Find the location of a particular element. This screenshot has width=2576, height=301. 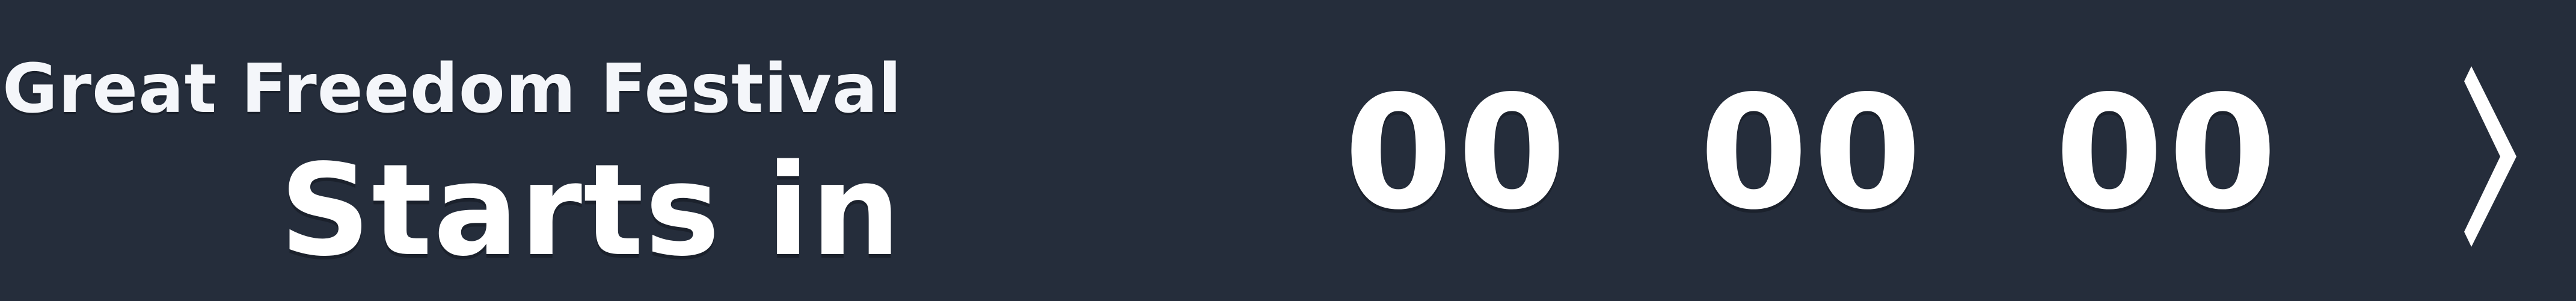

countdown-unit-1: 00 is located at coordinates (1457, 153).